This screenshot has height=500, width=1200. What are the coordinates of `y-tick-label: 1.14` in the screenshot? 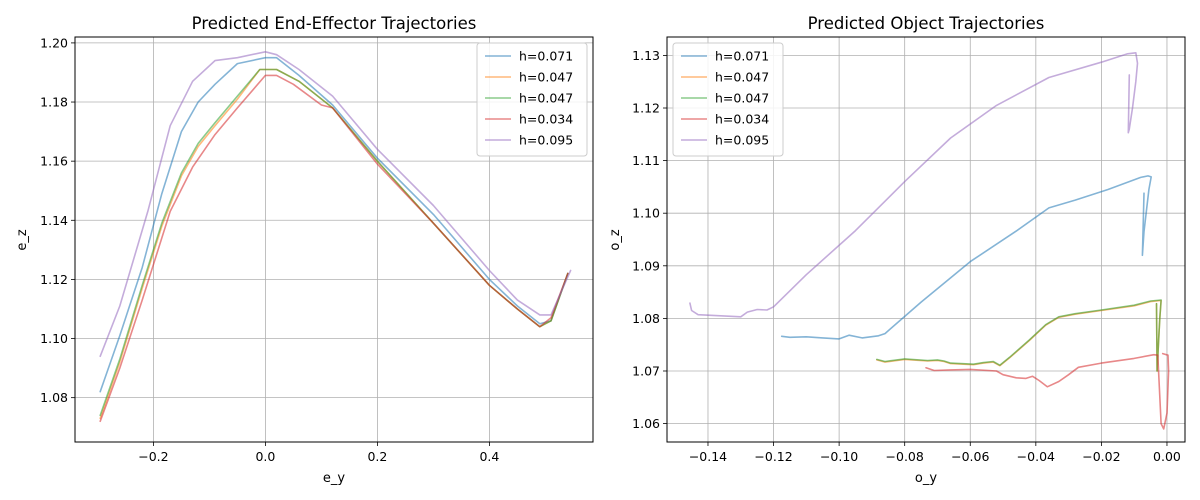 It's located at (54, 220).